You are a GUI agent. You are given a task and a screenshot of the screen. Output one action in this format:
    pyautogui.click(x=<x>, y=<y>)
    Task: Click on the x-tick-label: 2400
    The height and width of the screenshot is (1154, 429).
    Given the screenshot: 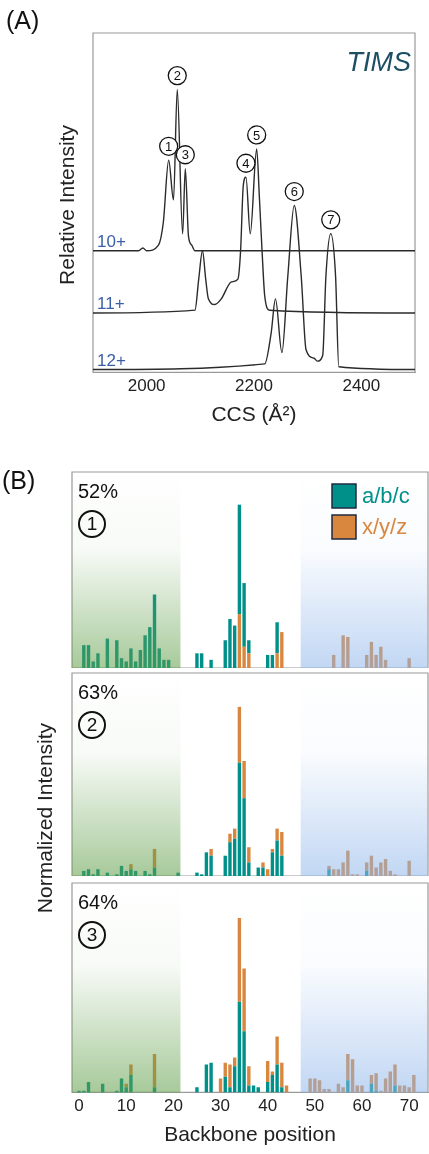 What is the action you would take?
    pyautogui.click(x=361, y=386)
    